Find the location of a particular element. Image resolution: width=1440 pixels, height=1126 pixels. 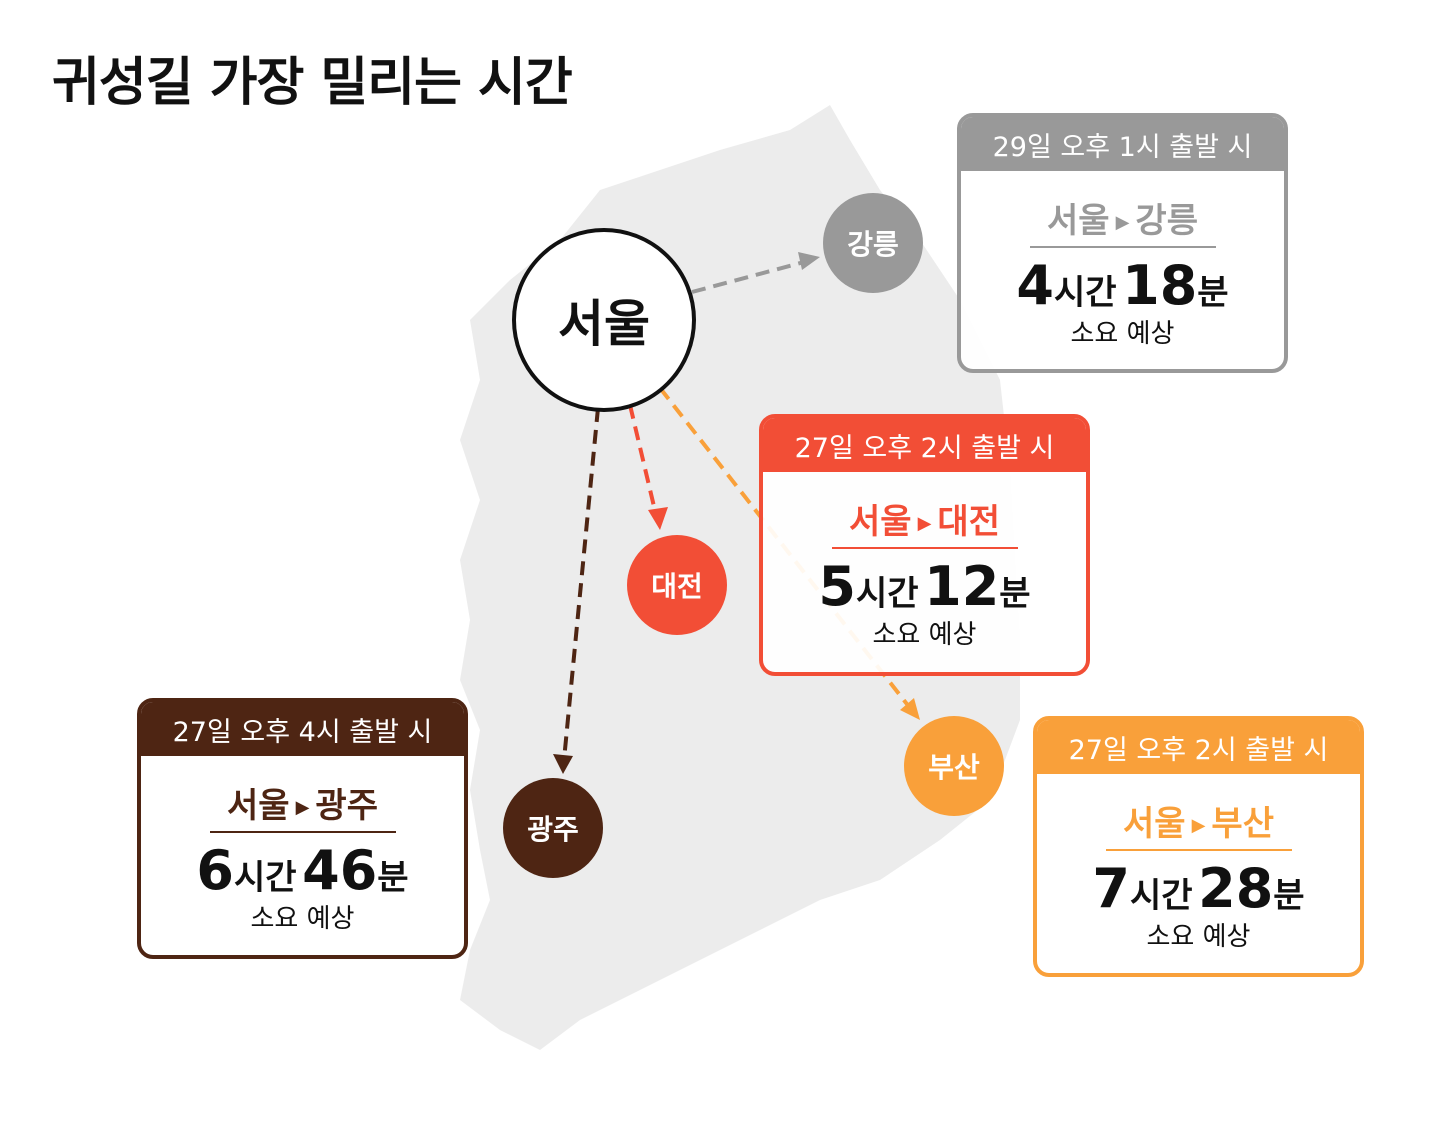

node-busan: 부산 is located at coordinates (954, 766).